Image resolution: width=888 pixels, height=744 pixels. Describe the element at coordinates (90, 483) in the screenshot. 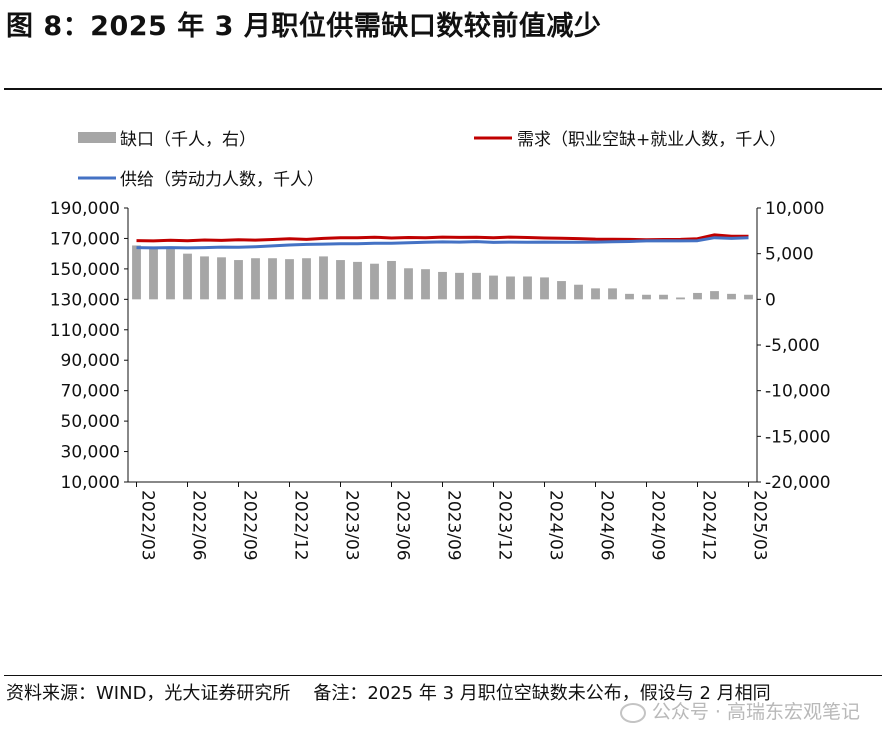

I see `left-tick-label: 10,000` at that location.